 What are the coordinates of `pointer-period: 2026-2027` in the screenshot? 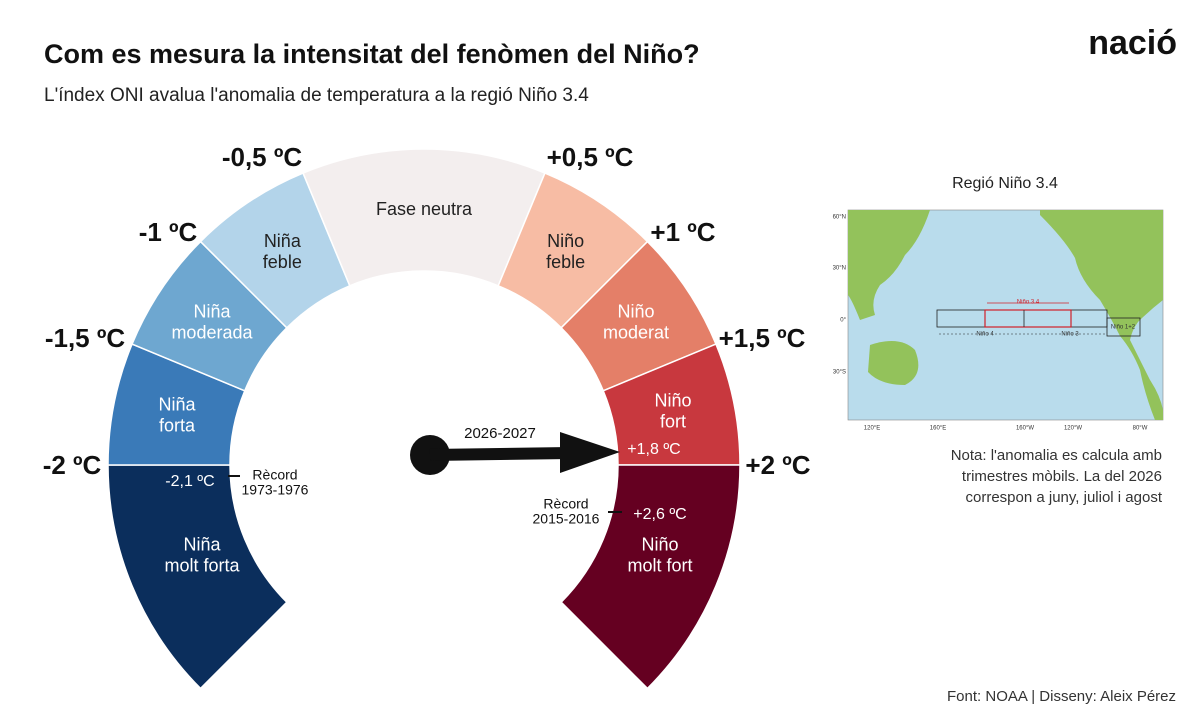 It's located at (500, 433).